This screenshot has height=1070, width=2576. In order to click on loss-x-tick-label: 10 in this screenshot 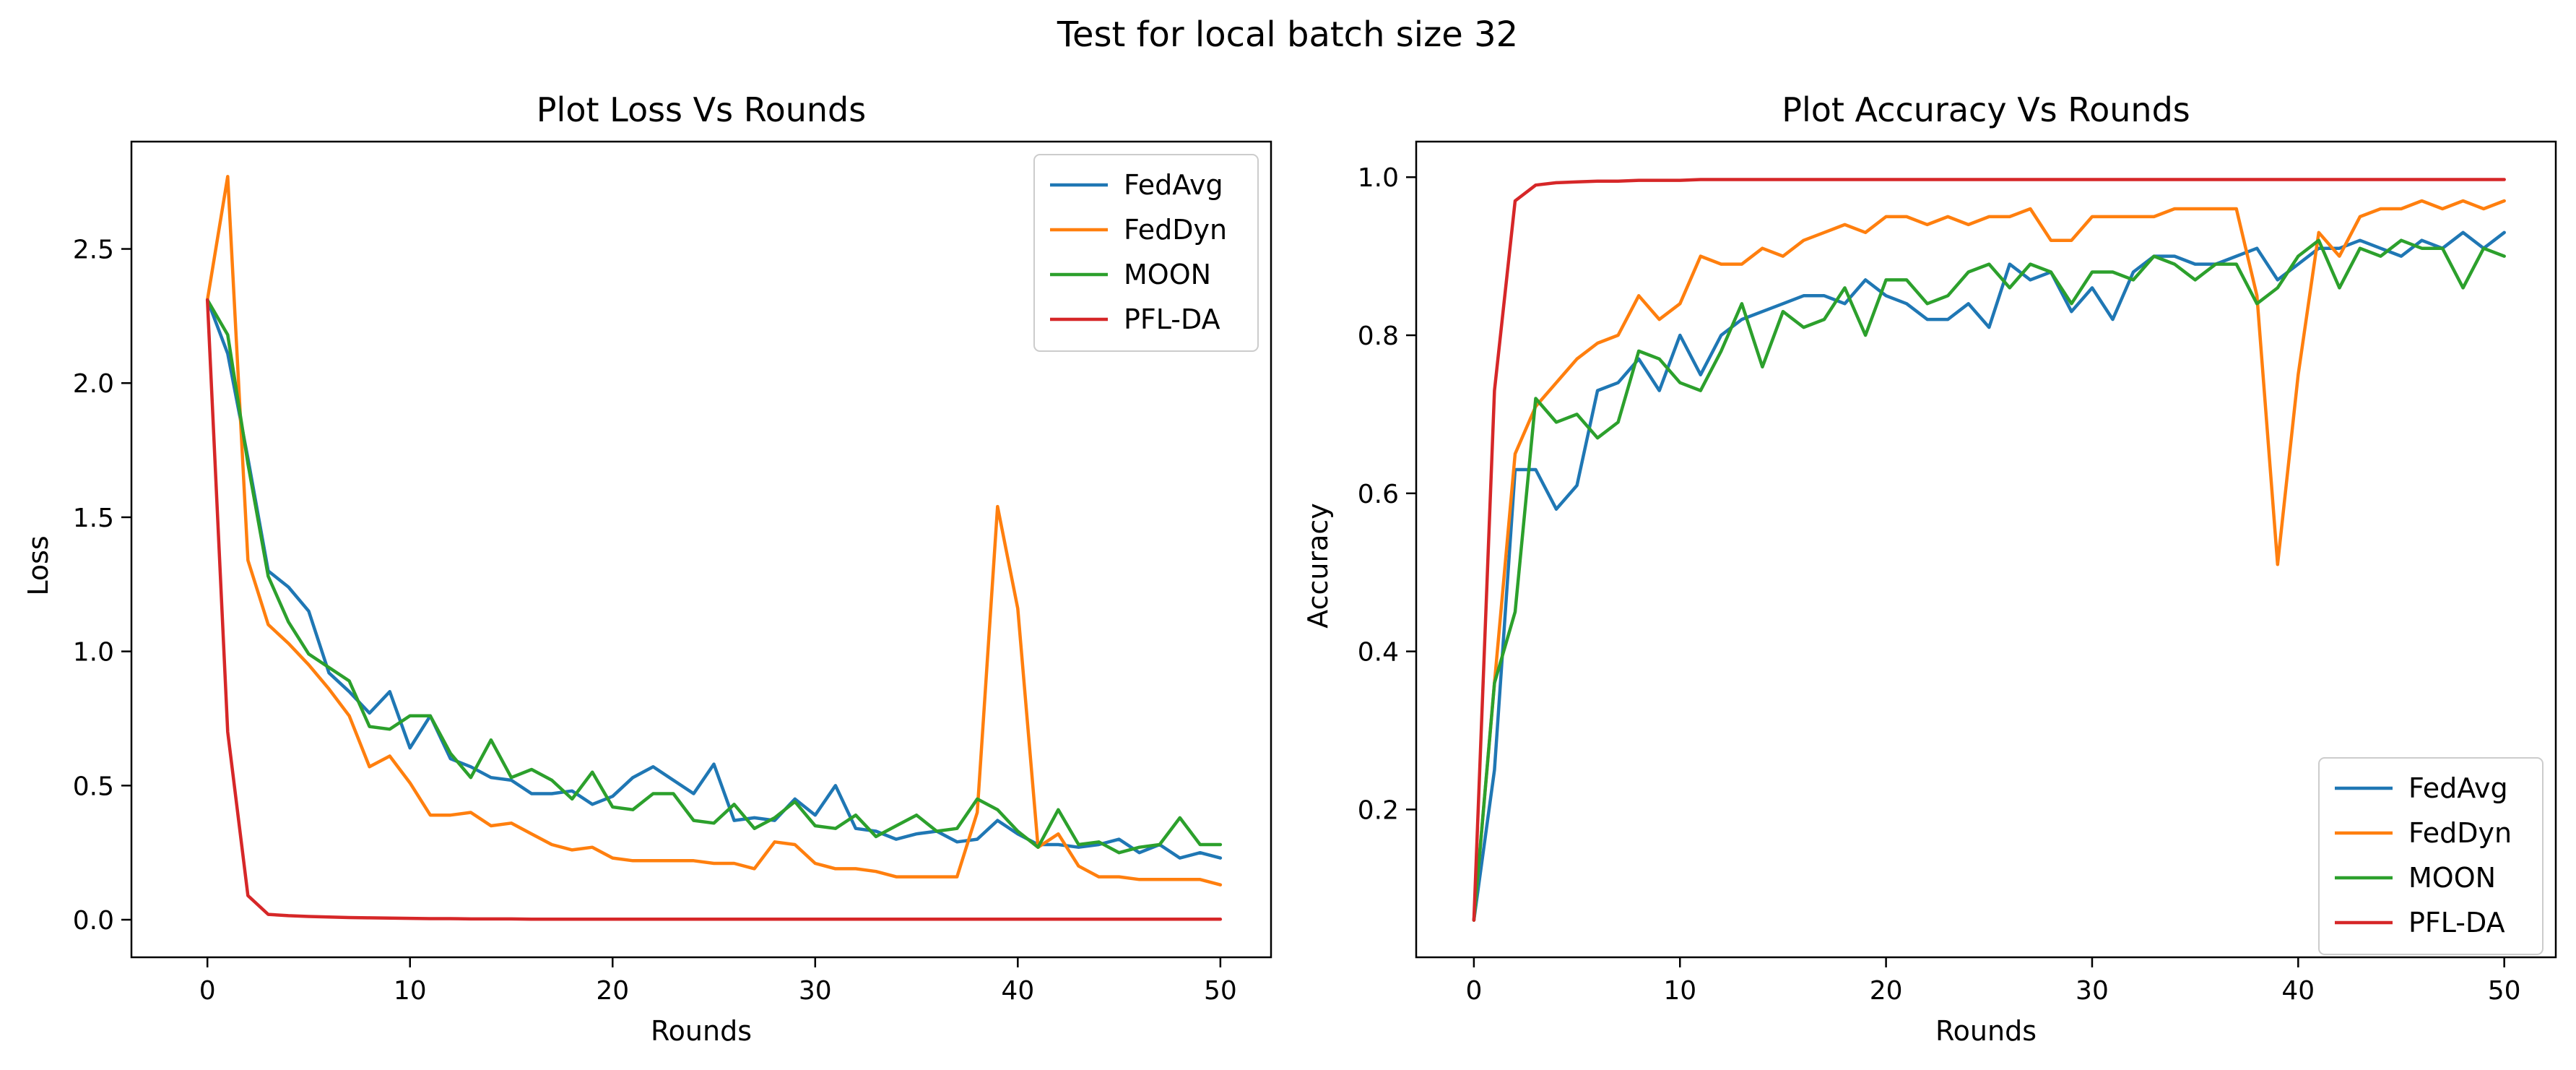, I will do `click(410, 991)`.